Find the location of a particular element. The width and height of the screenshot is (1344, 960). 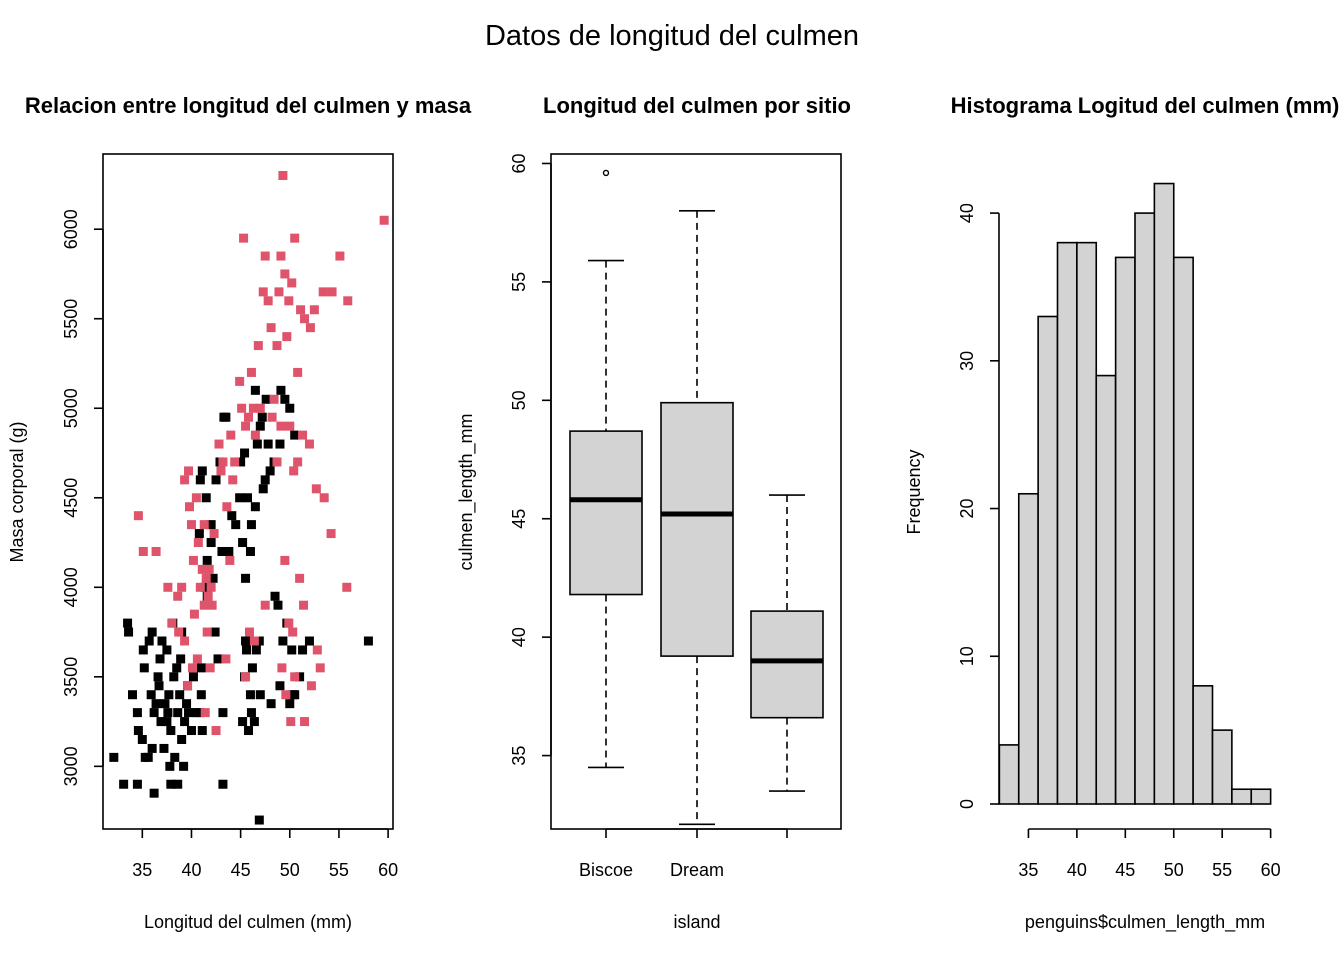

boxplot-y-tick-label: 60 is located at coordinates (519, 163).